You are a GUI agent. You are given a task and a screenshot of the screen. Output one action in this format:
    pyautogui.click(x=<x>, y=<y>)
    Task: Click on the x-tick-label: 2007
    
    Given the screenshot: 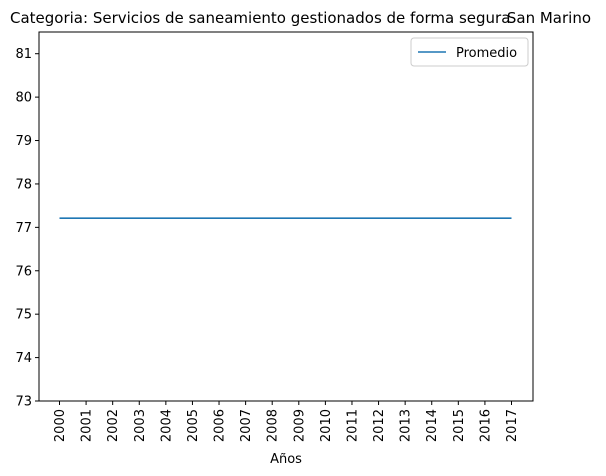 What is the action you would take?
    pyautogui.click(x=246, y=425)
    